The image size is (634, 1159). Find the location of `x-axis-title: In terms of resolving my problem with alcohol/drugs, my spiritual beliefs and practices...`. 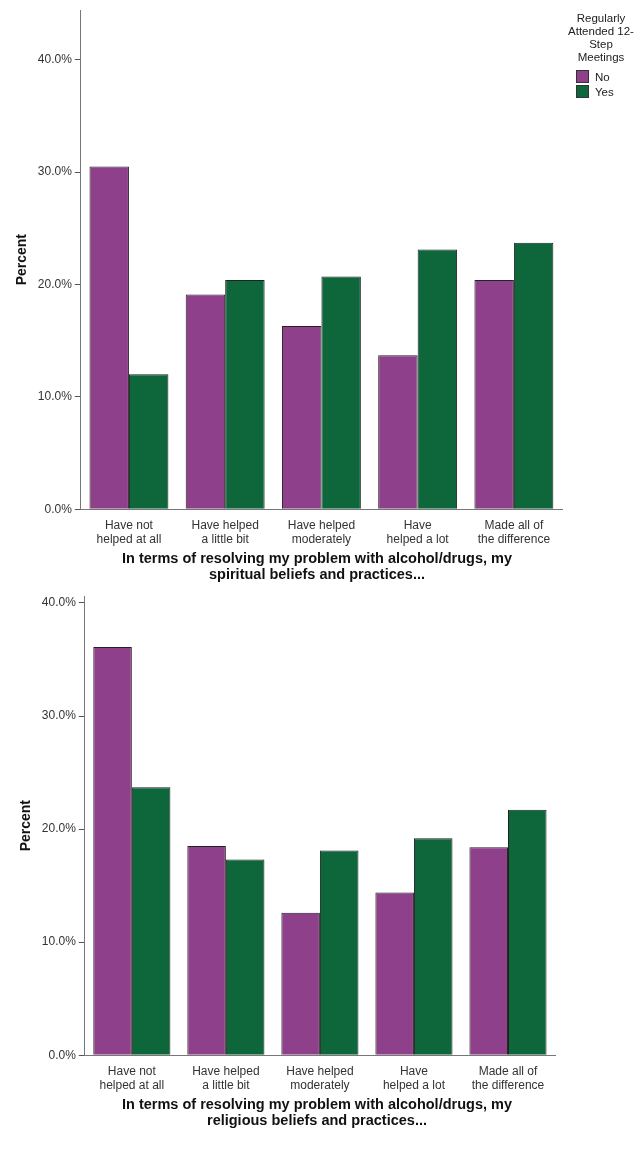

x-axis-title: In terms of resolving my problem with alcohol/drugs, my spiritual beliefs and practices... is located at coordinates (317, 566).